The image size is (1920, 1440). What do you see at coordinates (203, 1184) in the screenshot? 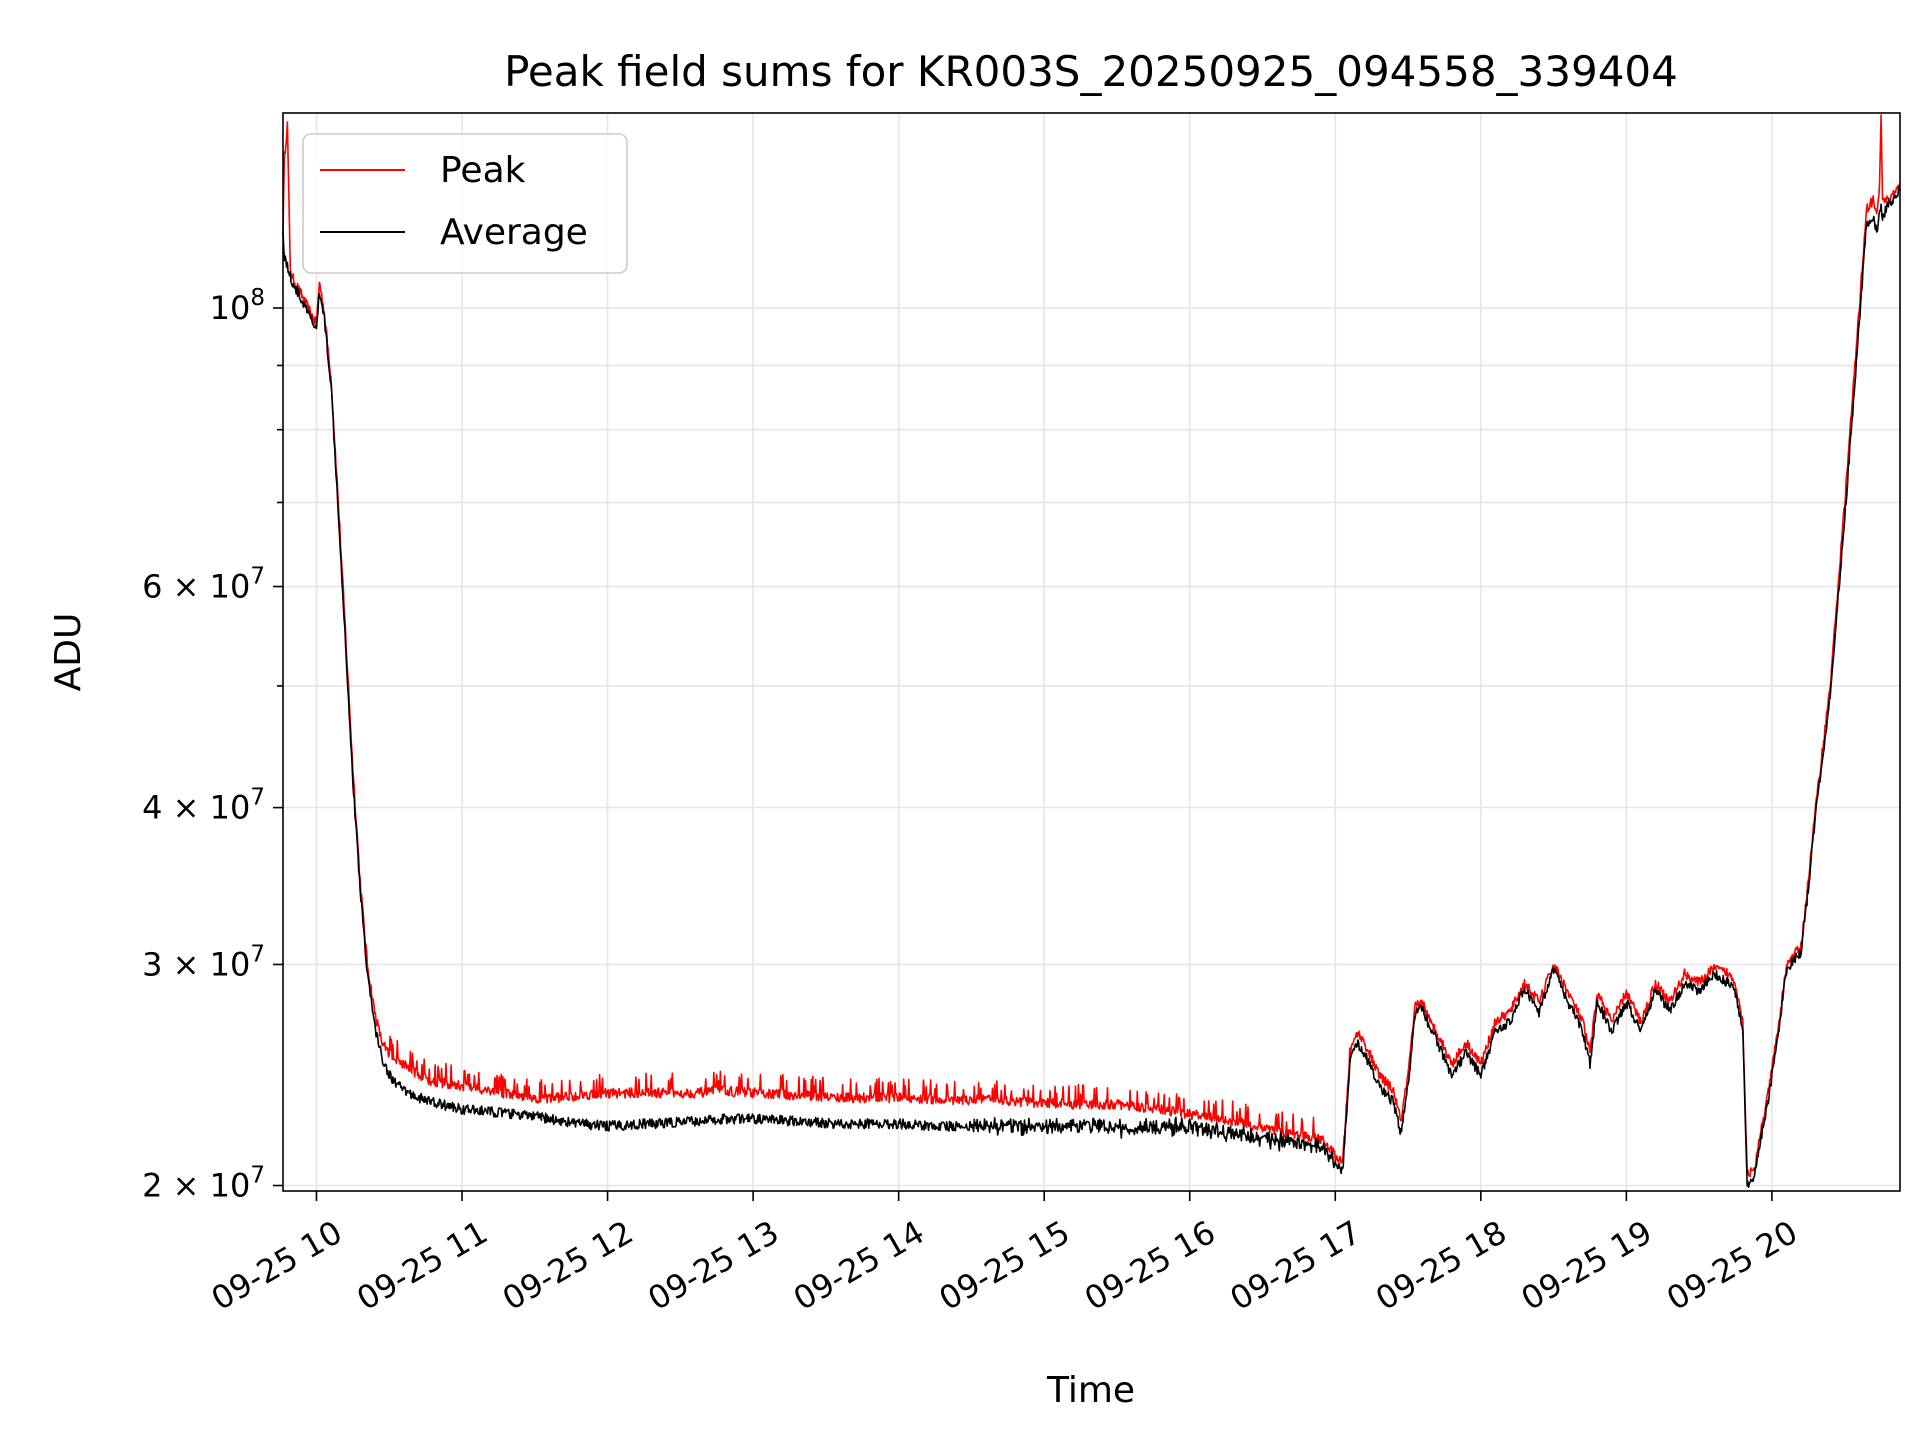
I see `y-tick-label: 2 × 107` at bounding box center [203, 1184].